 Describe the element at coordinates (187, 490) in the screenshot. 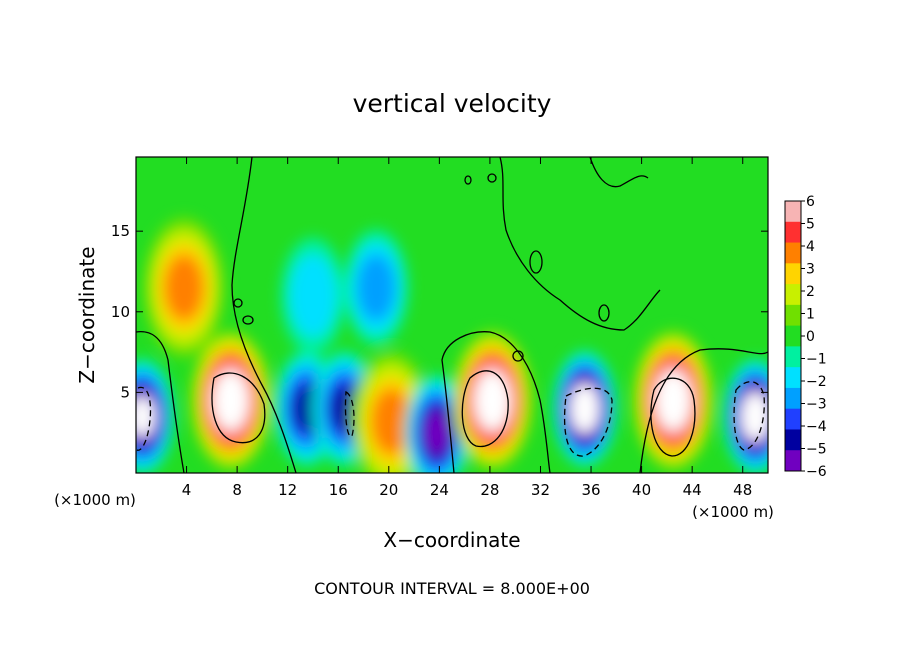

I see `x-tick-label: 4` at that location.